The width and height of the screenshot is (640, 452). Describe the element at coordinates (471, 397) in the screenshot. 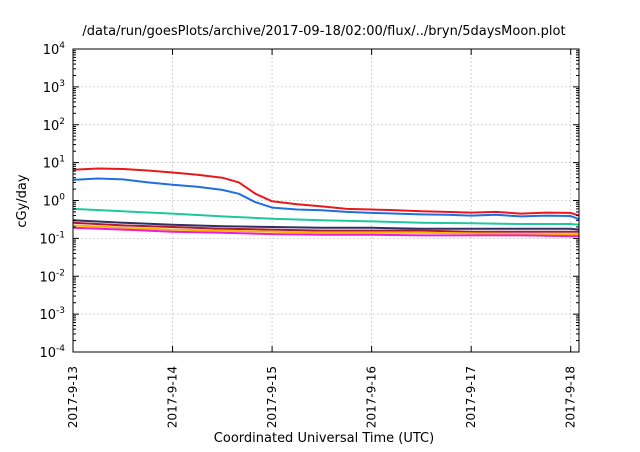

I see `x-tick-label: 2017-9-17` at that location.